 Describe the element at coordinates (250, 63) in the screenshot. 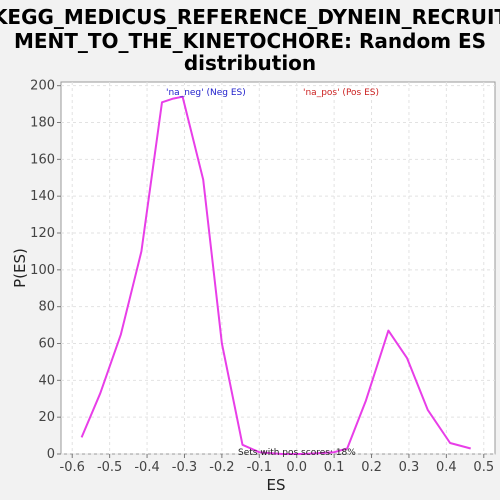

I see `title-line-3: distribution` at that location.